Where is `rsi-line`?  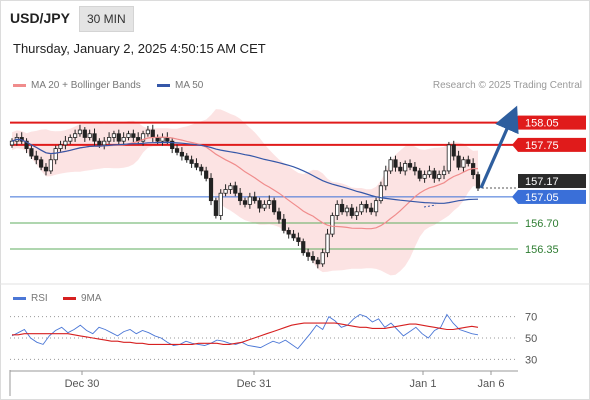
rsi-line is located at coordinates (245, 331).